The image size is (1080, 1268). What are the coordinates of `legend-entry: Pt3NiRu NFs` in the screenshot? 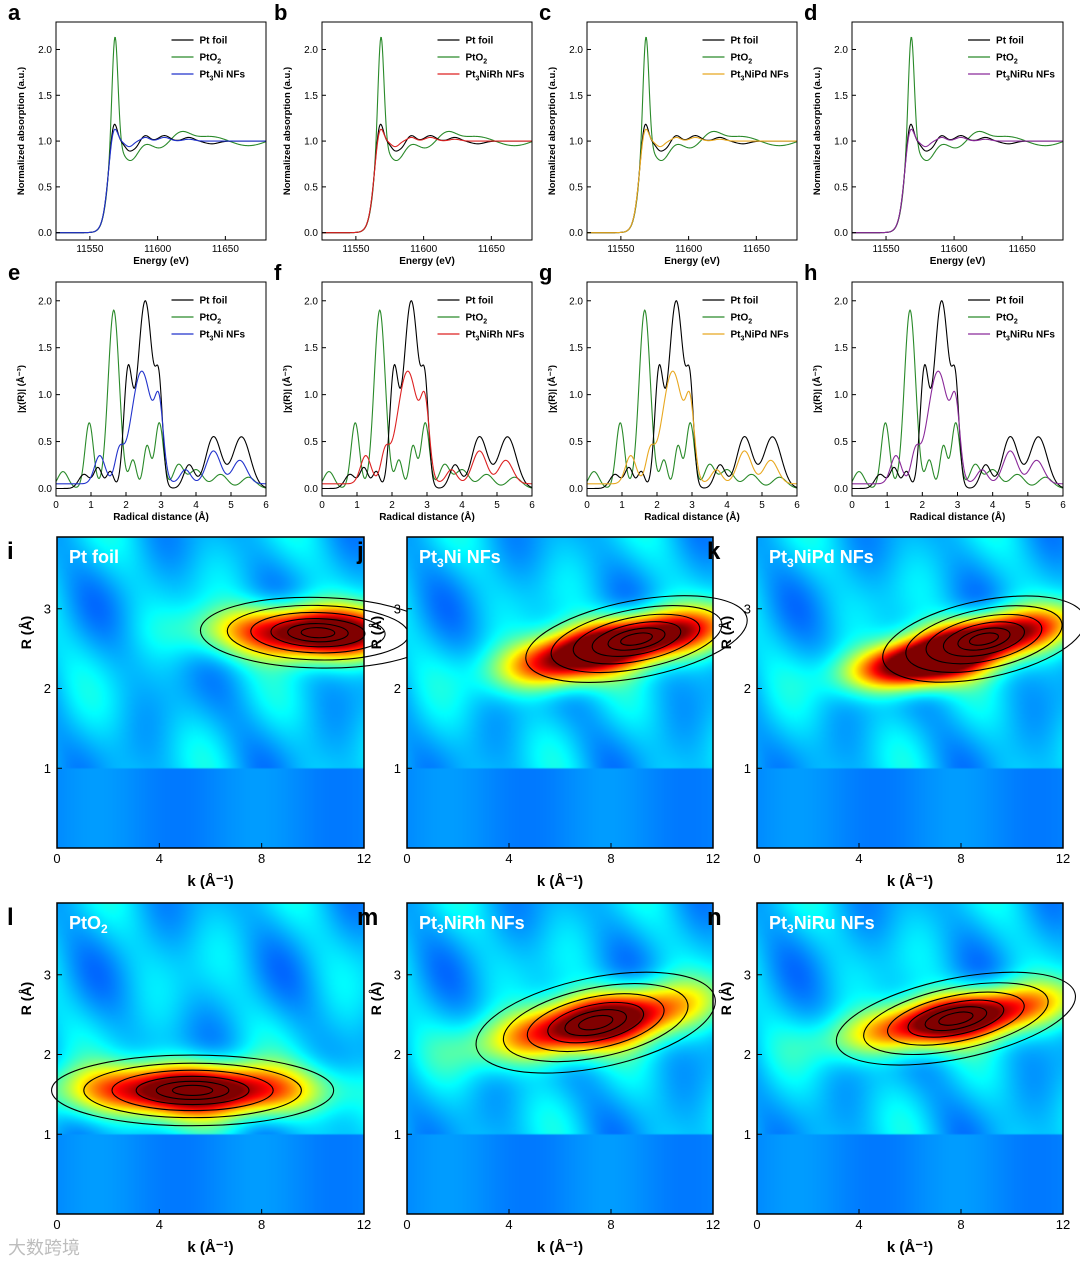 It's located at (1025, 76).